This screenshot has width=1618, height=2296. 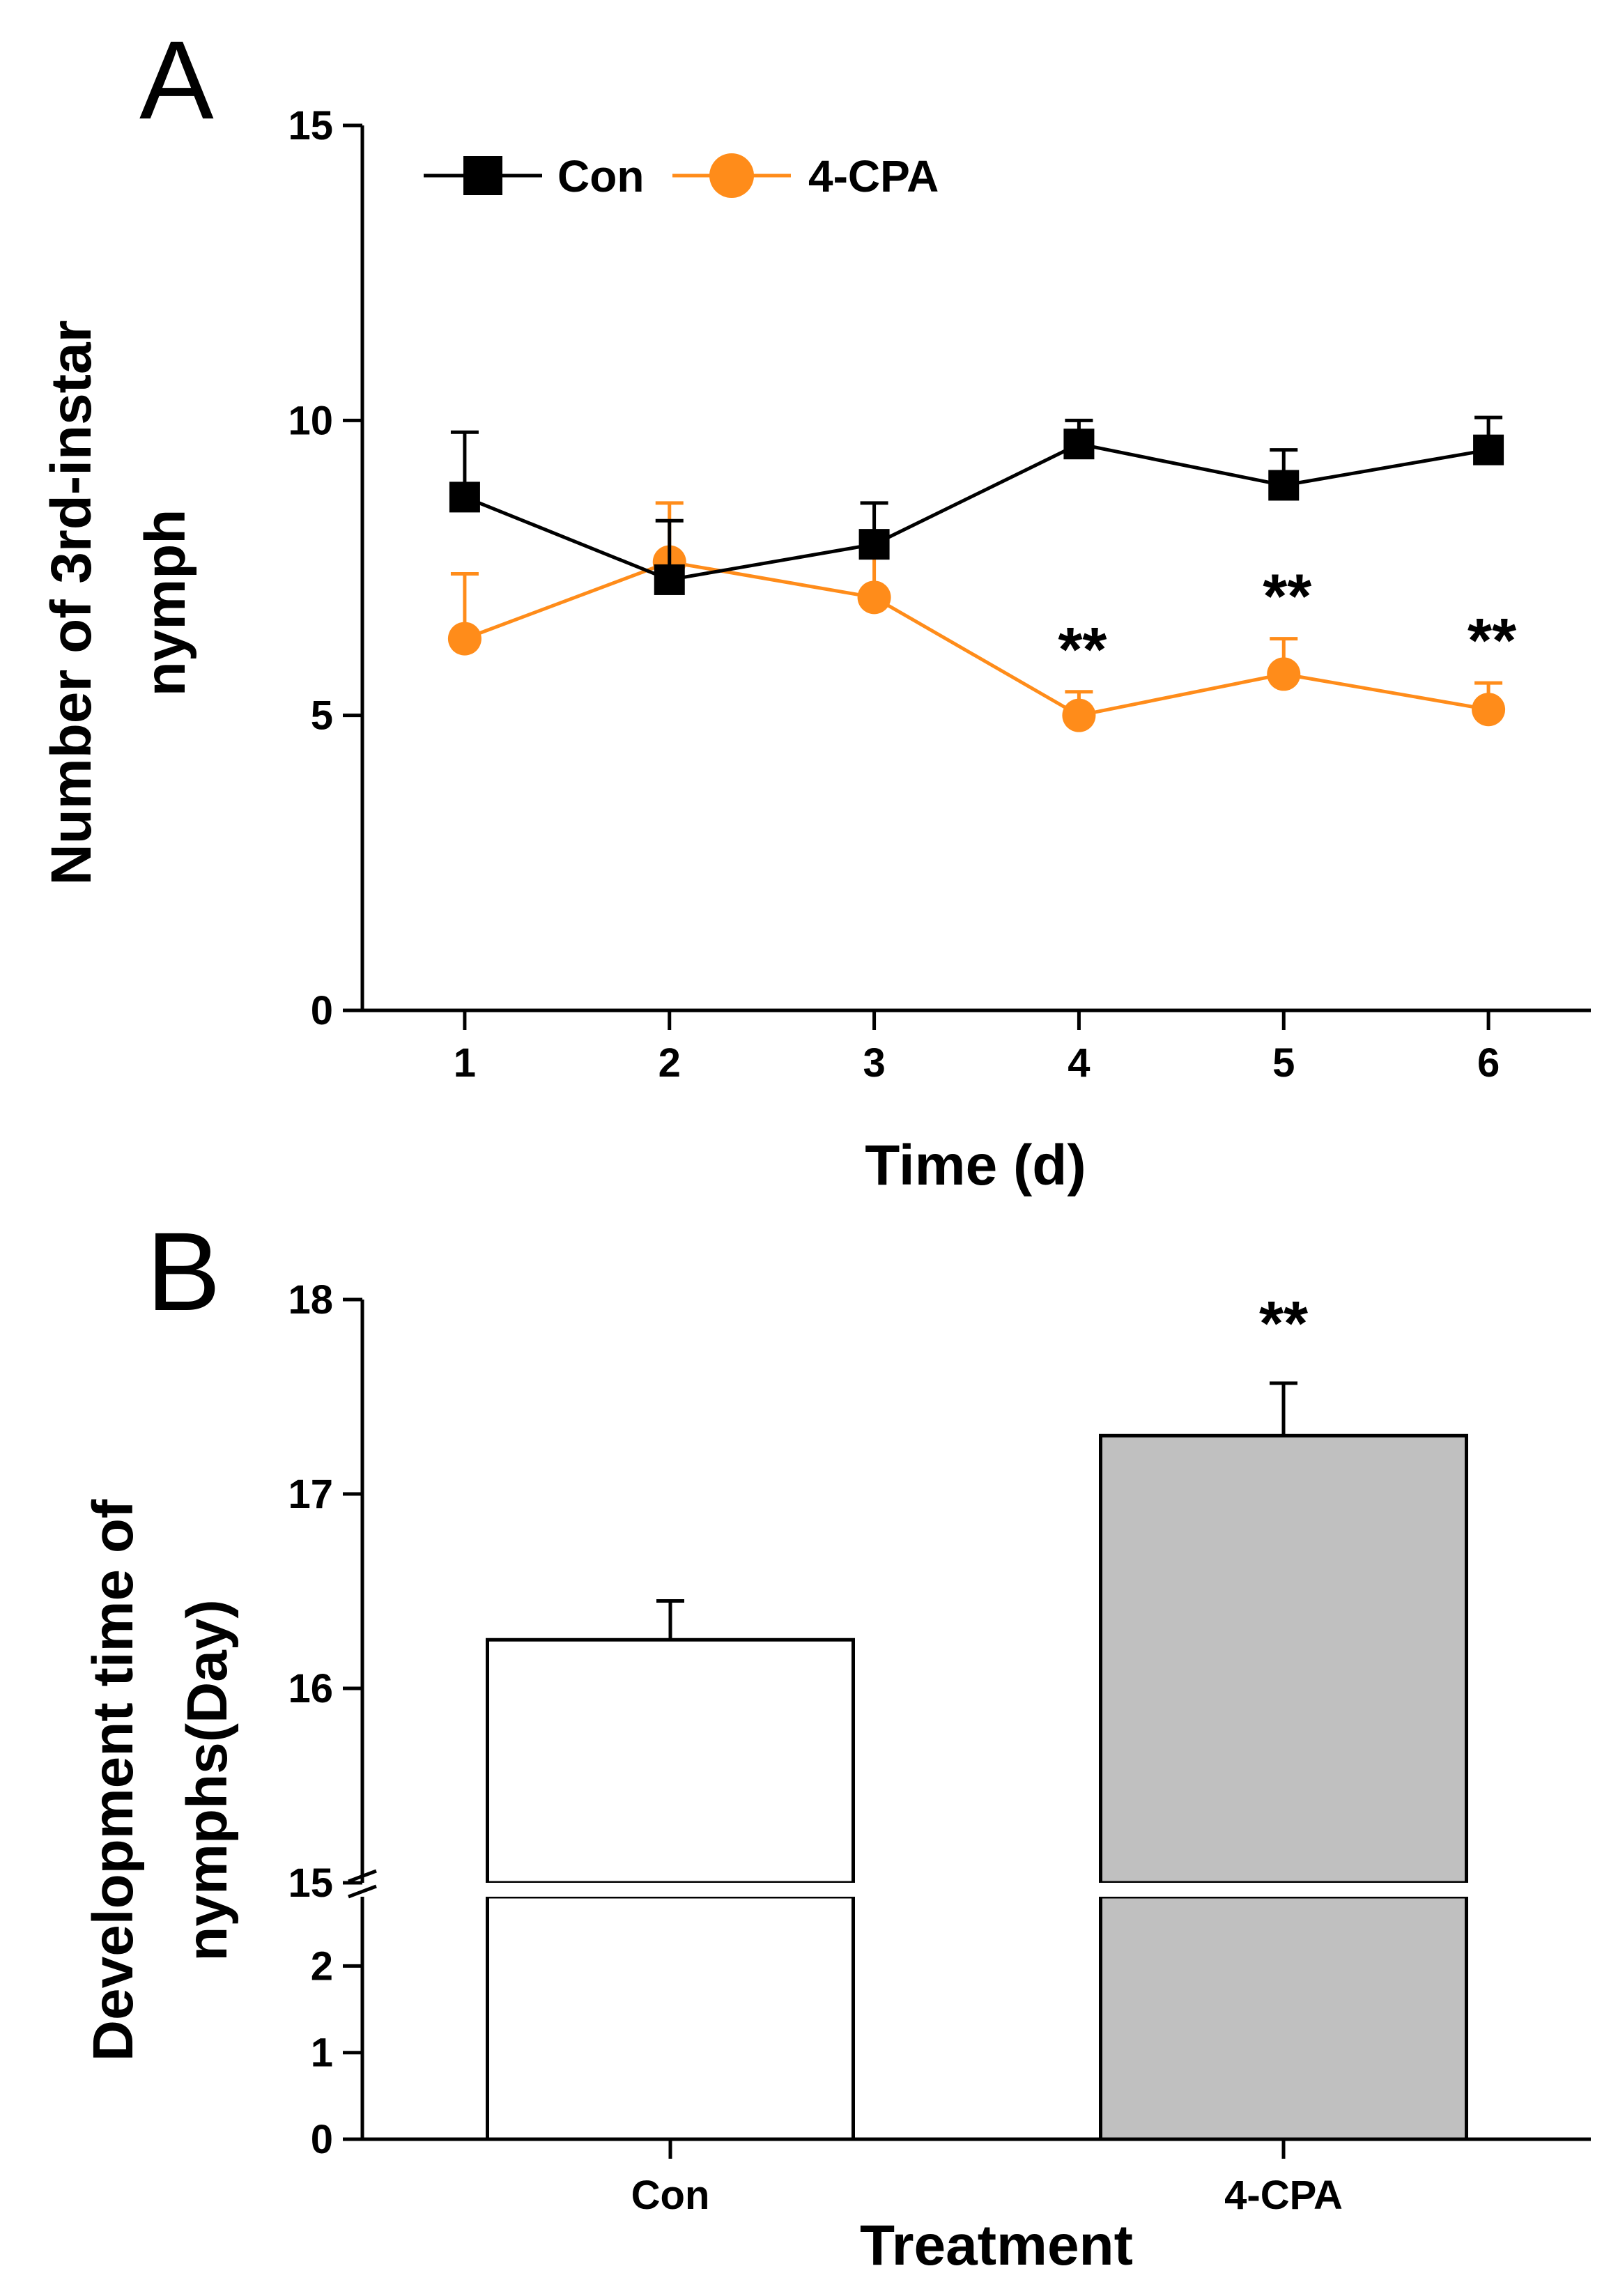 I want to click on y-tick-label: 17, so click(x=310, y=1495).